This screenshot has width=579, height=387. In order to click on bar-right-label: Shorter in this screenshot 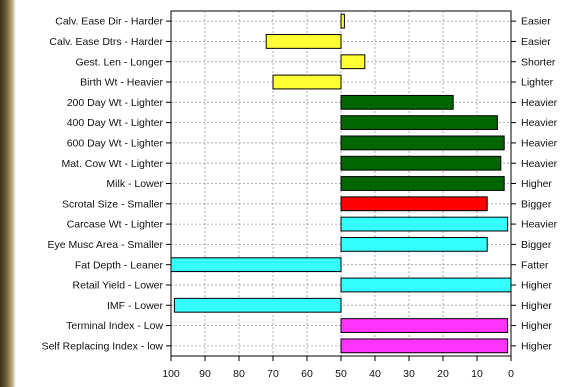, I will do `click(538, 62)`.